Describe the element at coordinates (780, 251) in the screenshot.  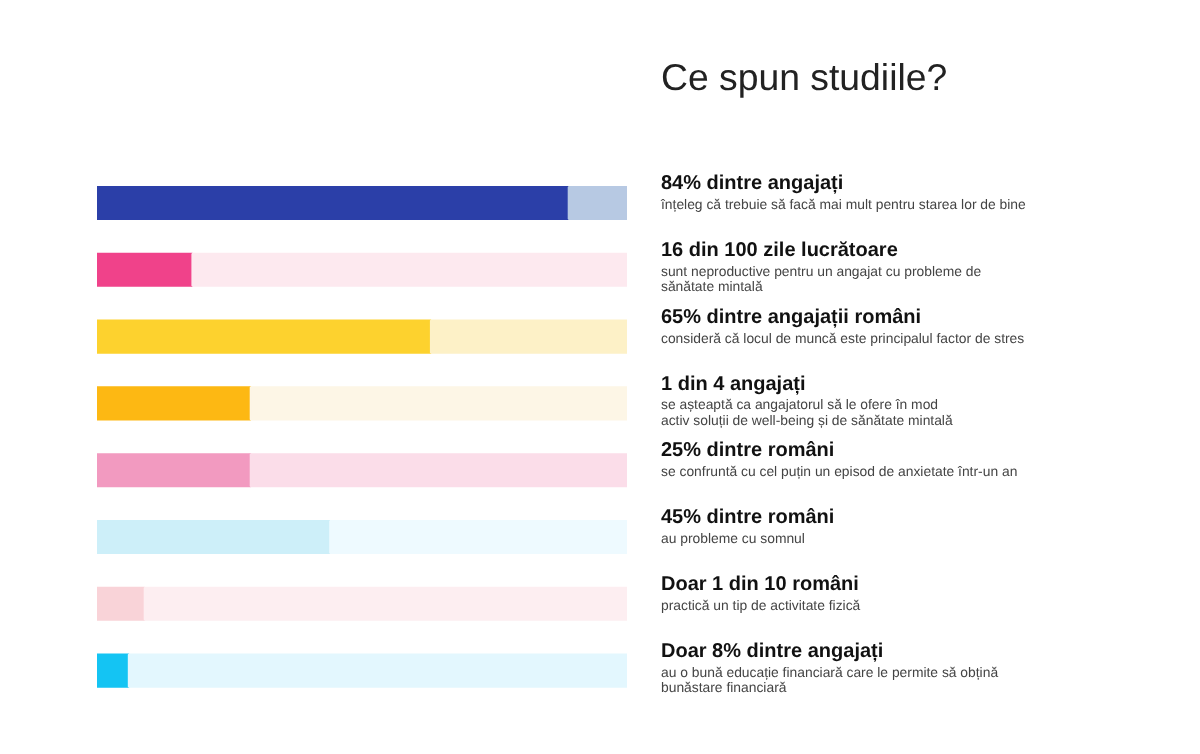
I see `y-tick-label: 16 din 100 zile lucrătoare` at that location.